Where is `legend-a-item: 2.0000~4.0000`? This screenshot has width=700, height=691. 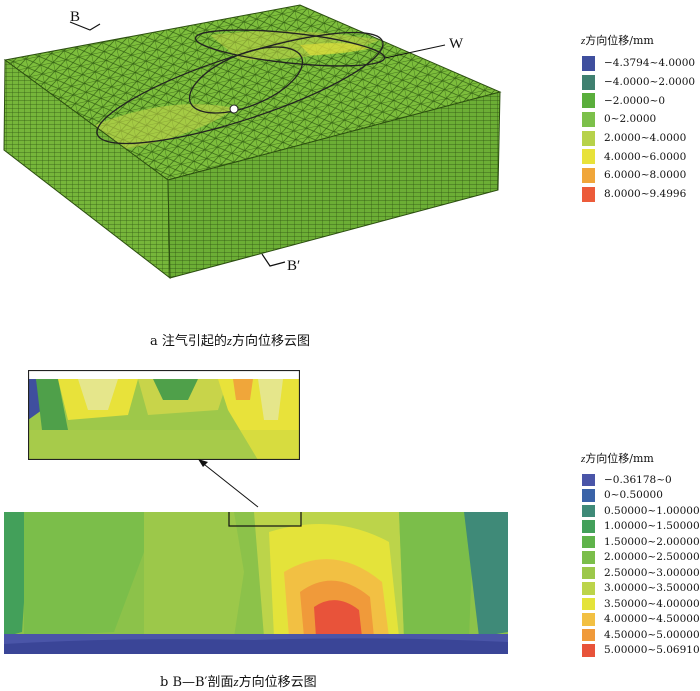
legend-a-item: 2.0000~4.0000 is located at coordinates (638, 138).